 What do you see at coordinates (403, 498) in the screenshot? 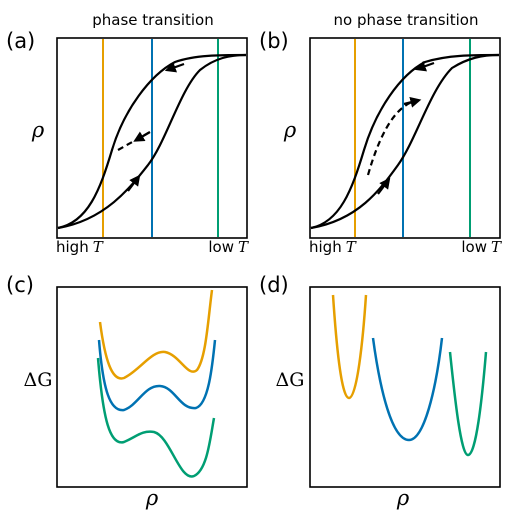
I see `panel-d-xlabel: ρ` at bounding box center [403, 498].